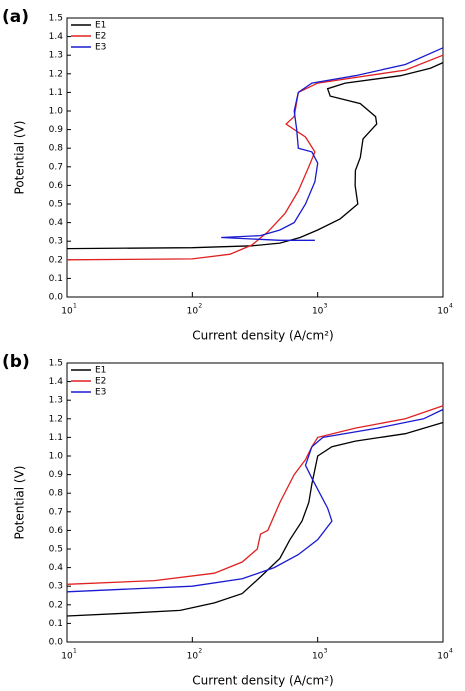  I want to click on panel-label: (a), so click(15, 17).